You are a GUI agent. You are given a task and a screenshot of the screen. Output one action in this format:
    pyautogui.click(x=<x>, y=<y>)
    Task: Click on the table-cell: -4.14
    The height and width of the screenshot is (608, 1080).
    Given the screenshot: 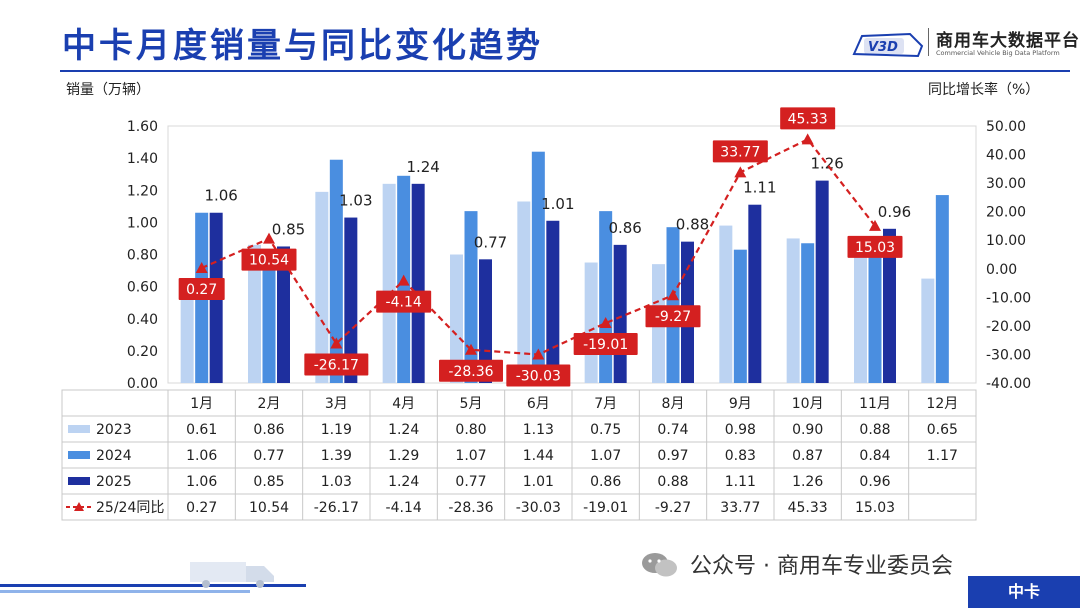 What is the action you would take?
    pyautogui.click(x=404, y=508)
    